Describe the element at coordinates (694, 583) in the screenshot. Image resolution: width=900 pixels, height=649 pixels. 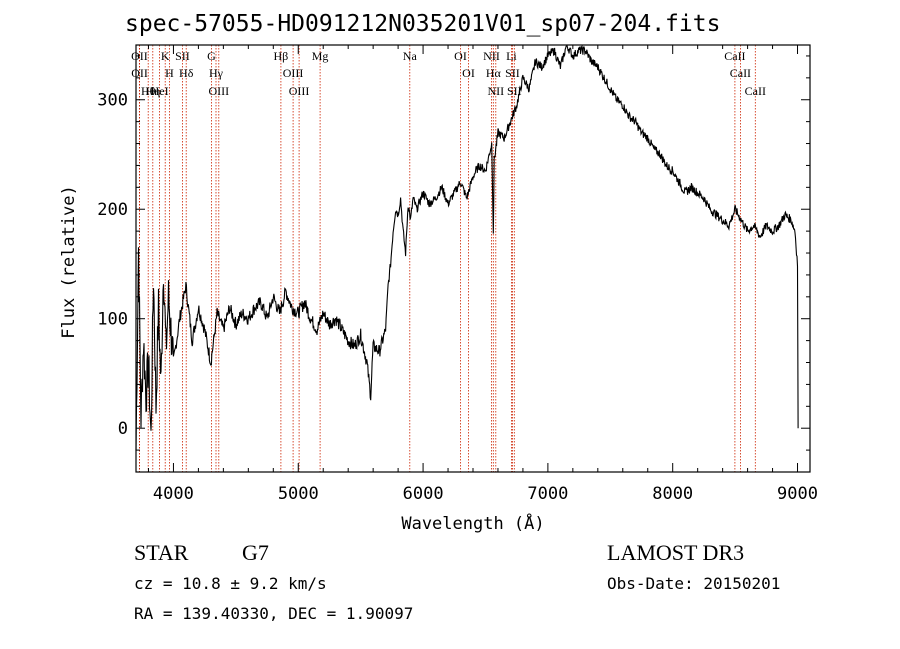
I see `observation-date: Obs-Date: 20150201` at that location.